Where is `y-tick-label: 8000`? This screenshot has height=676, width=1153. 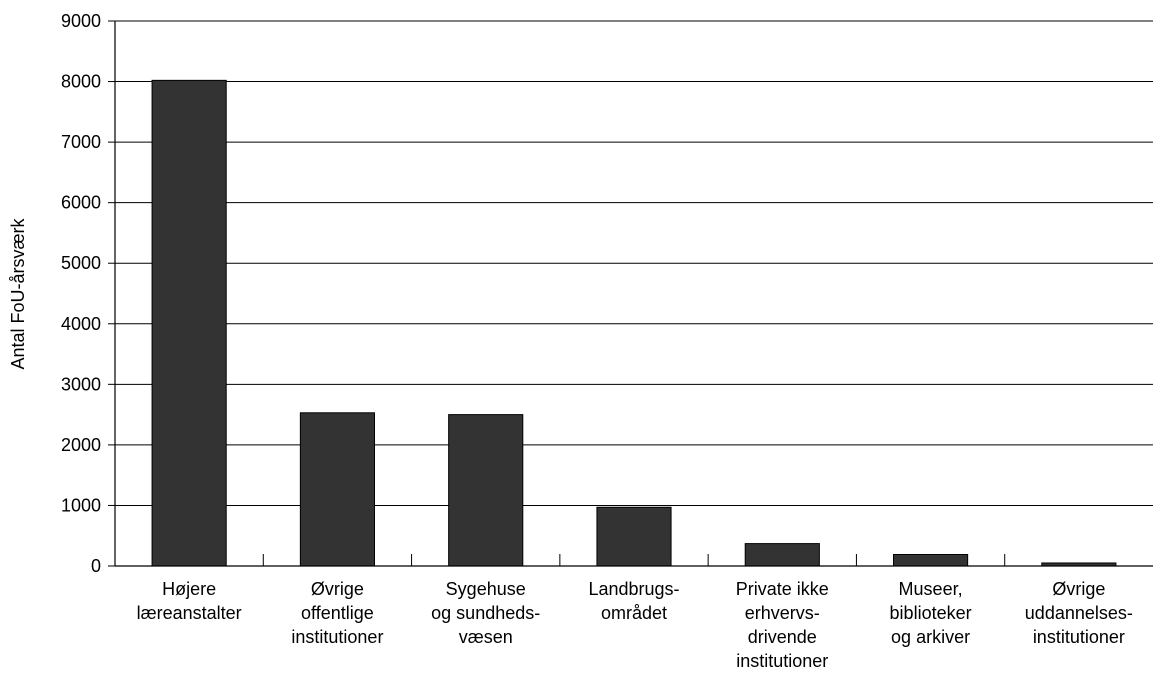
y-tick-label: 8000 is located at coordinates (81, 82).